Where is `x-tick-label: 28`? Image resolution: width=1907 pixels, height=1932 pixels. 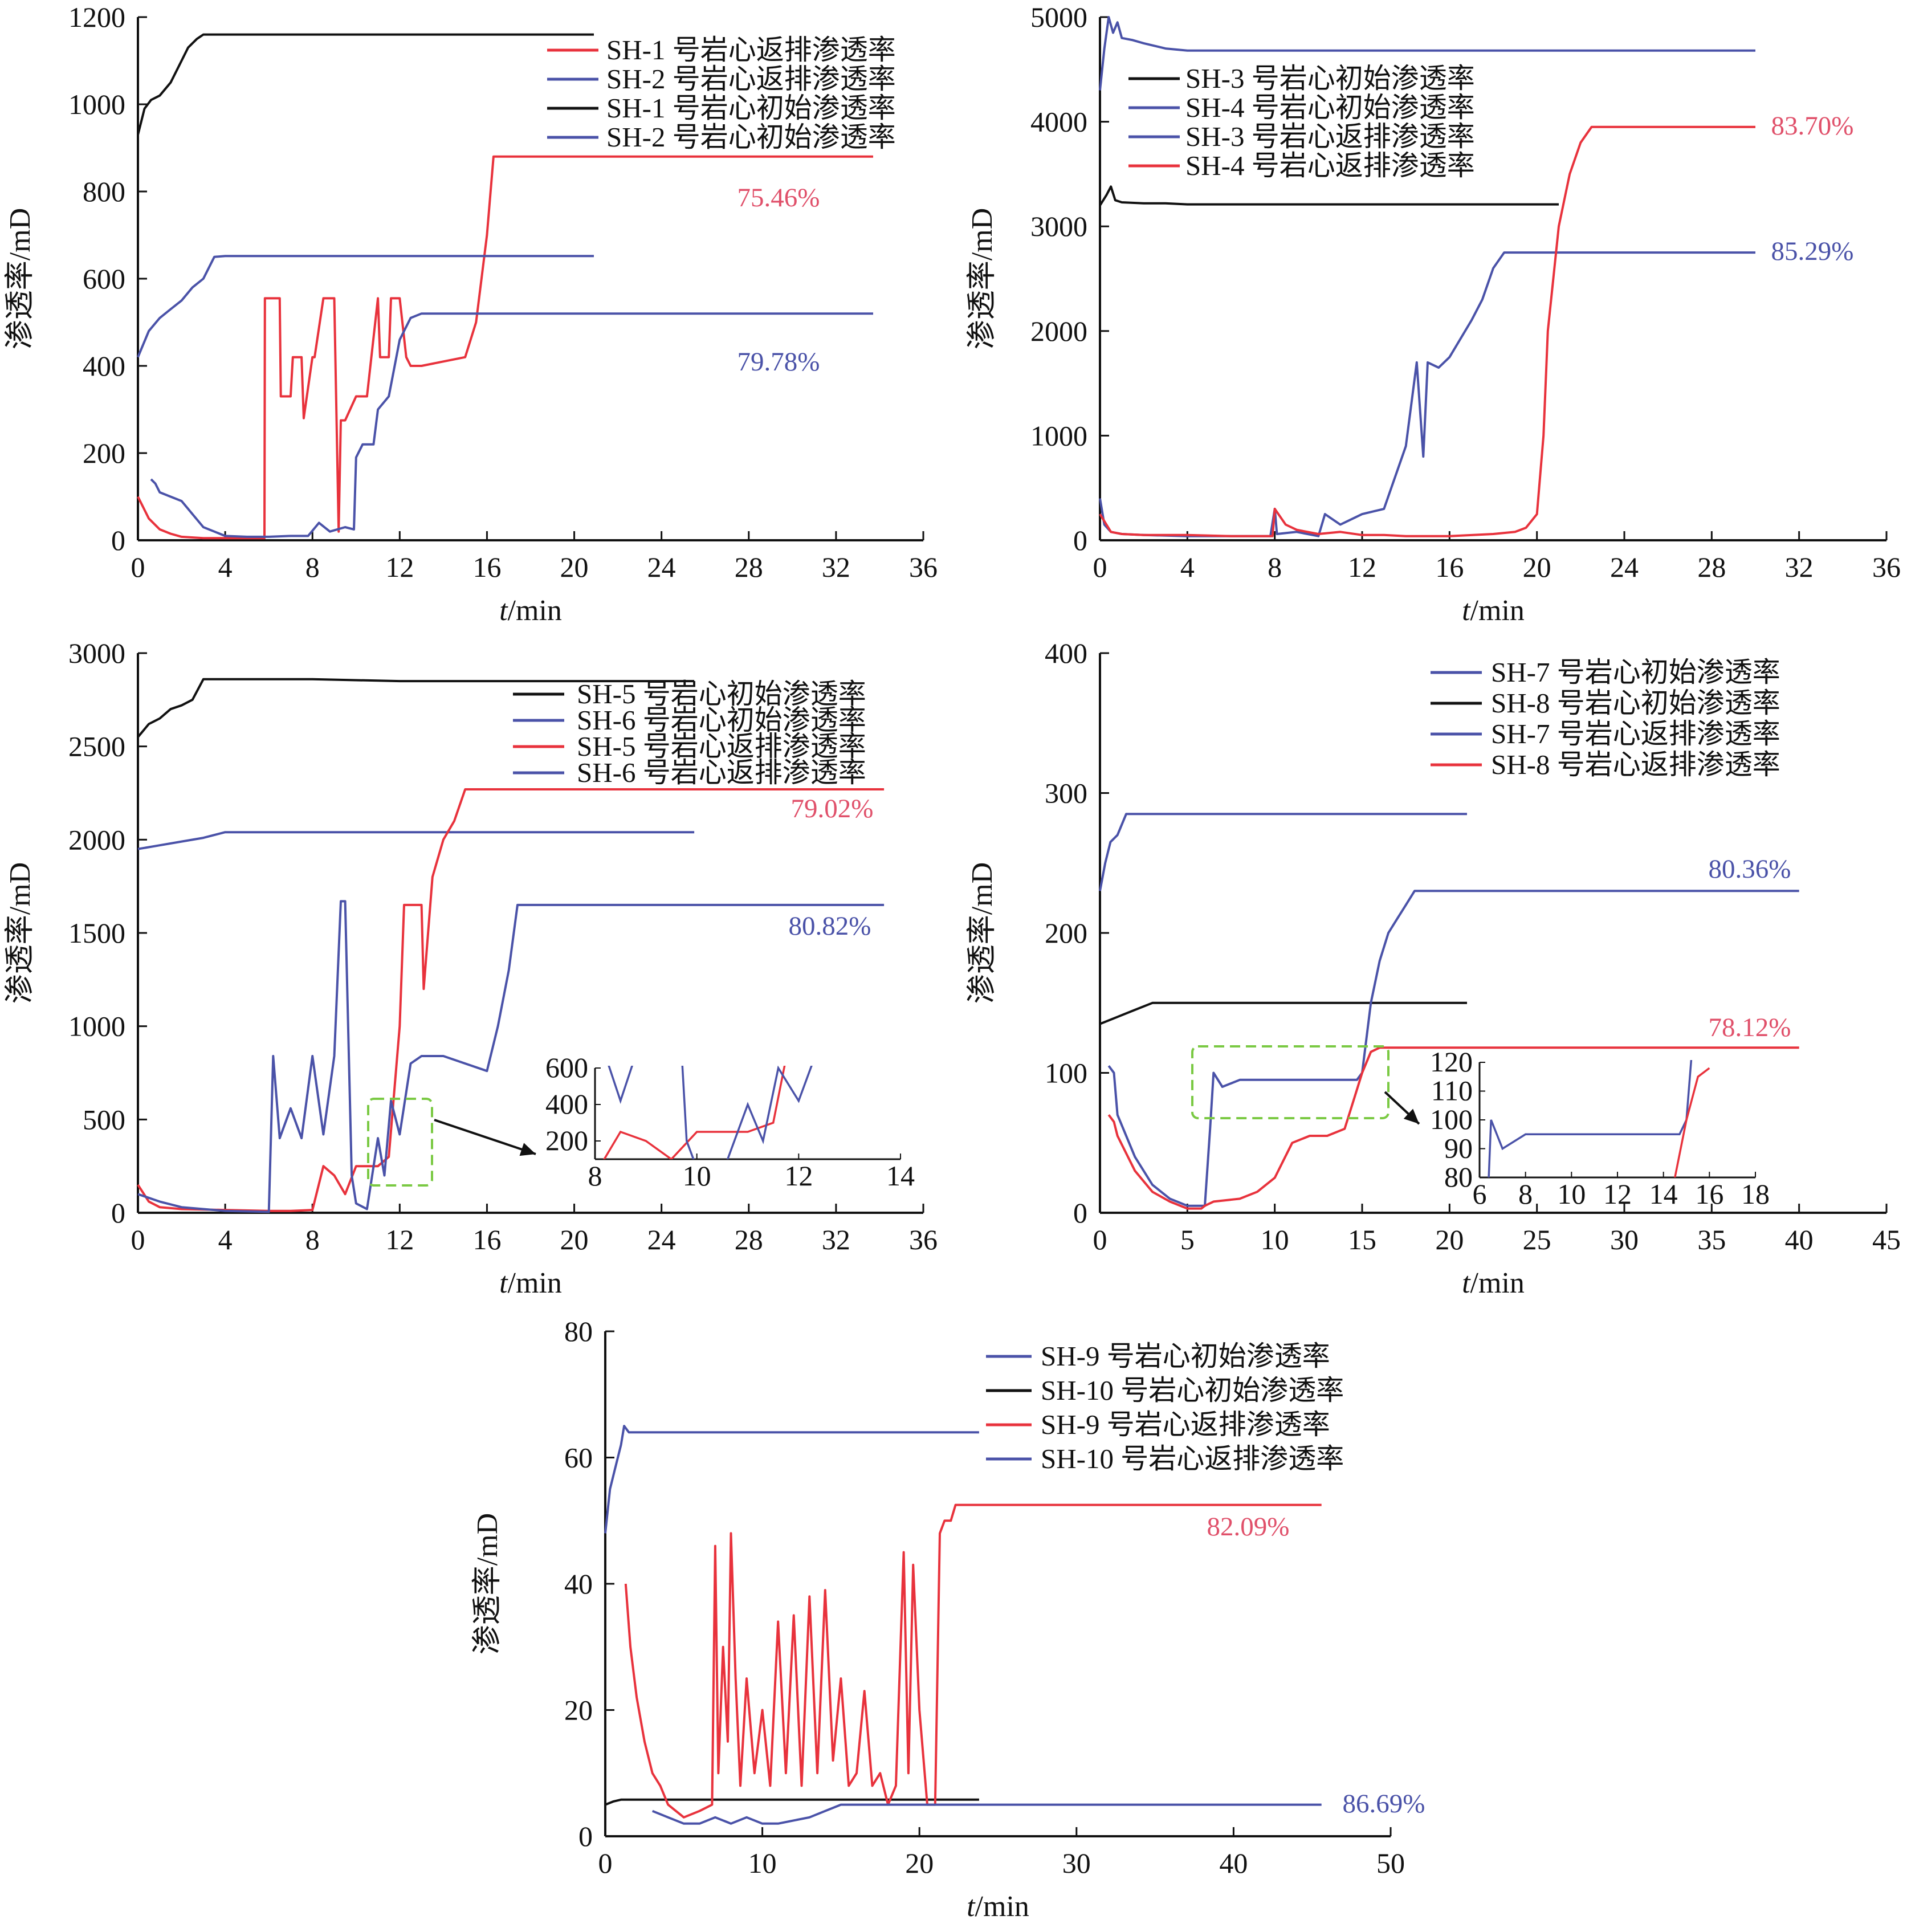
x-tick-label: 28 is located at coordinates (749, 1240).